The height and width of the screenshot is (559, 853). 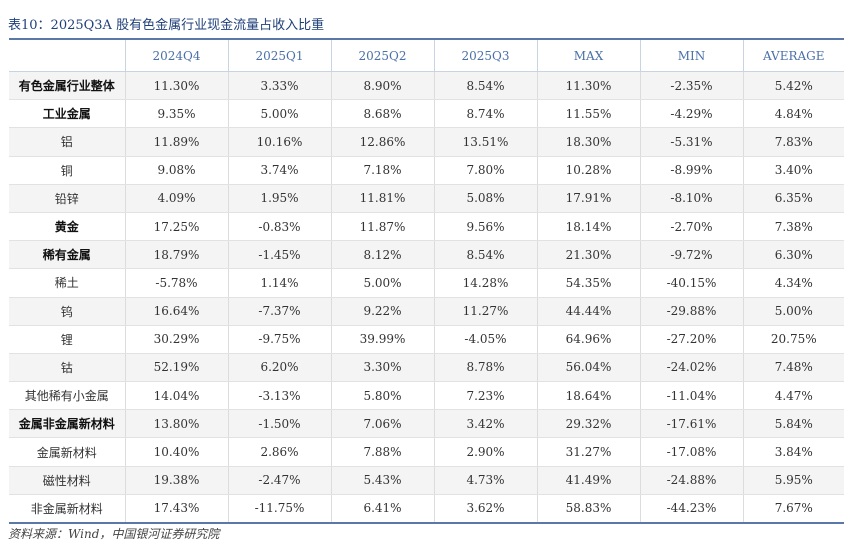 What do you see at coordinates (588, 339) in the screenshot?
I see `table-cell: 64.96%` at bounding box center [588, 339].